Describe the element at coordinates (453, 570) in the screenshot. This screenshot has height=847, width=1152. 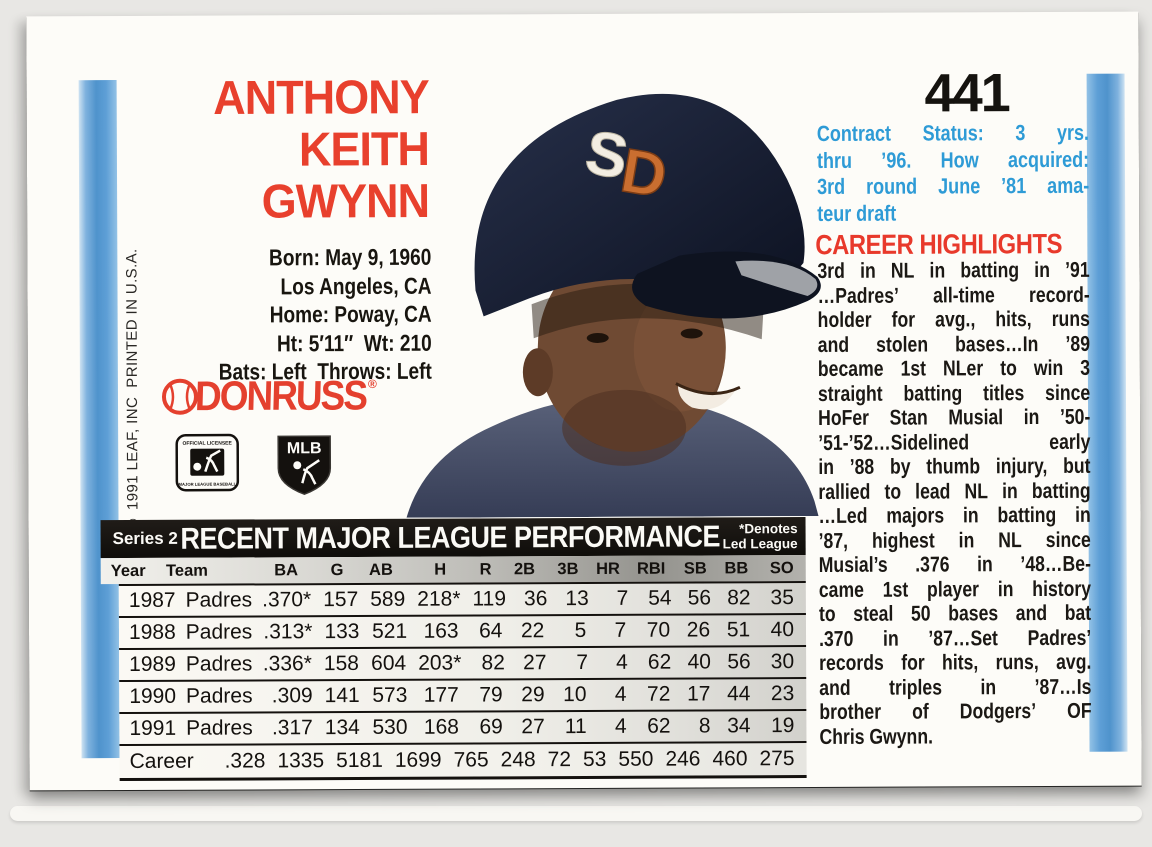
I see `stats-column-headers: Year Team BA G AB H R 2B 3B HR RBI SB BB SO` at that location.